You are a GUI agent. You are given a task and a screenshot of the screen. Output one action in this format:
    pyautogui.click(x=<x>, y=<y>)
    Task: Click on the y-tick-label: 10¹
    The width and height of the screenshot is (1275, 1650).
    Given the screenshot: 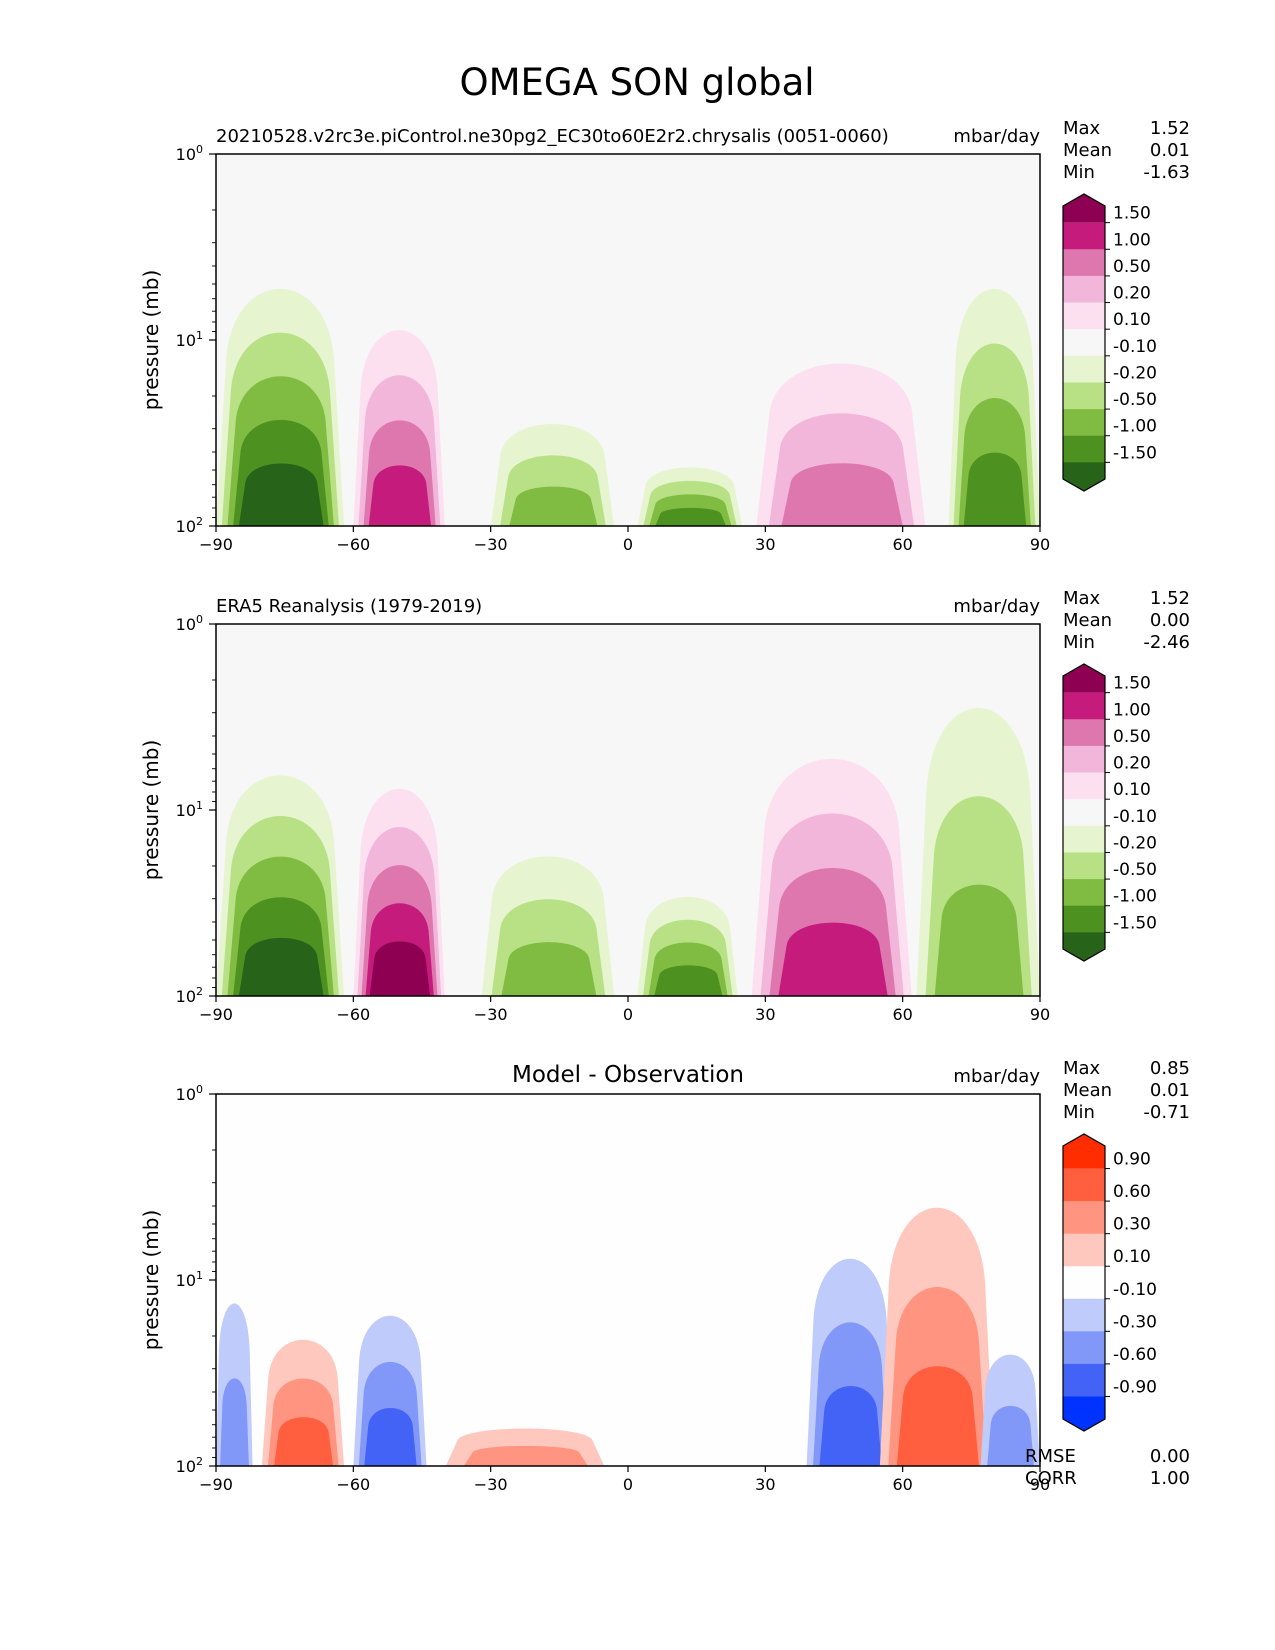 What is the action you would take?
    pyautogui.click(x=189, y=809)
    